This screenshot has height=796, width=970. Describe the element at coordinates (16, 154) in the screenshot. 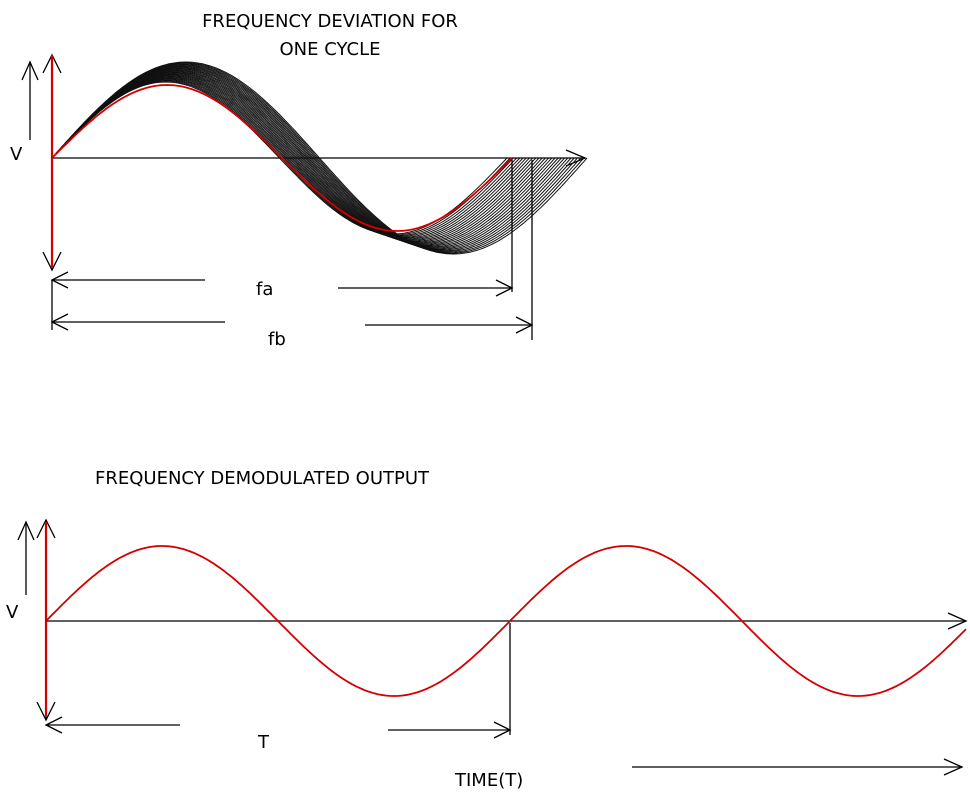

I see `top-y-label: V` at that location.